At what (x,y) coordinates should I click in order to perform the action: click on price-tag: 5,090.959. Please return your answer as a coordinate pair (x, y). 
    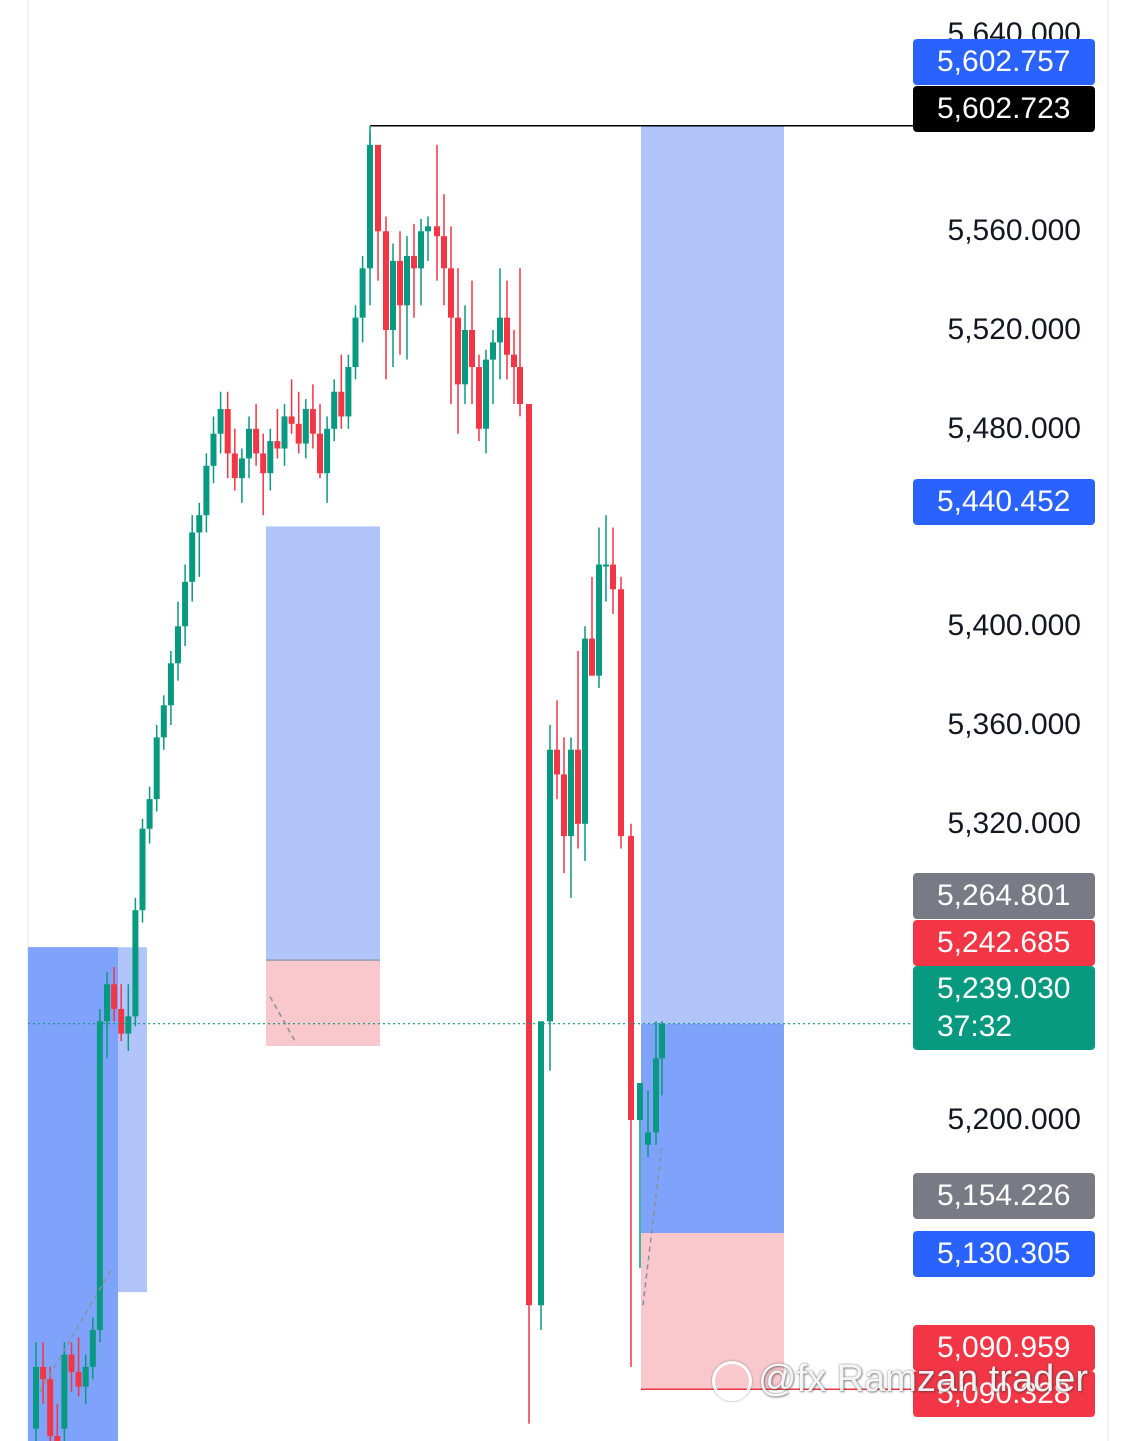
    Looking at the image, I should click on (1004, 1348).